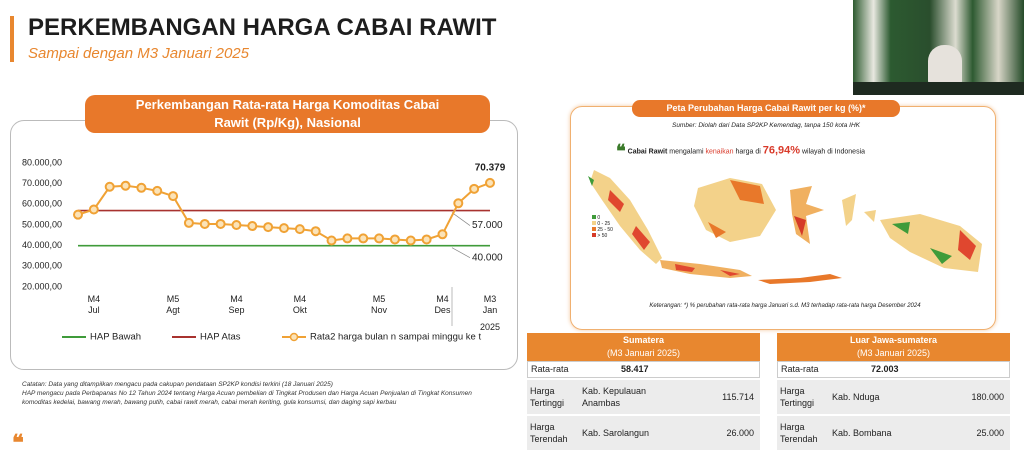  Describe the element at coordinates (490, 304) in the screenshot. I see `x-tick-label: M3 Jan` at that location.